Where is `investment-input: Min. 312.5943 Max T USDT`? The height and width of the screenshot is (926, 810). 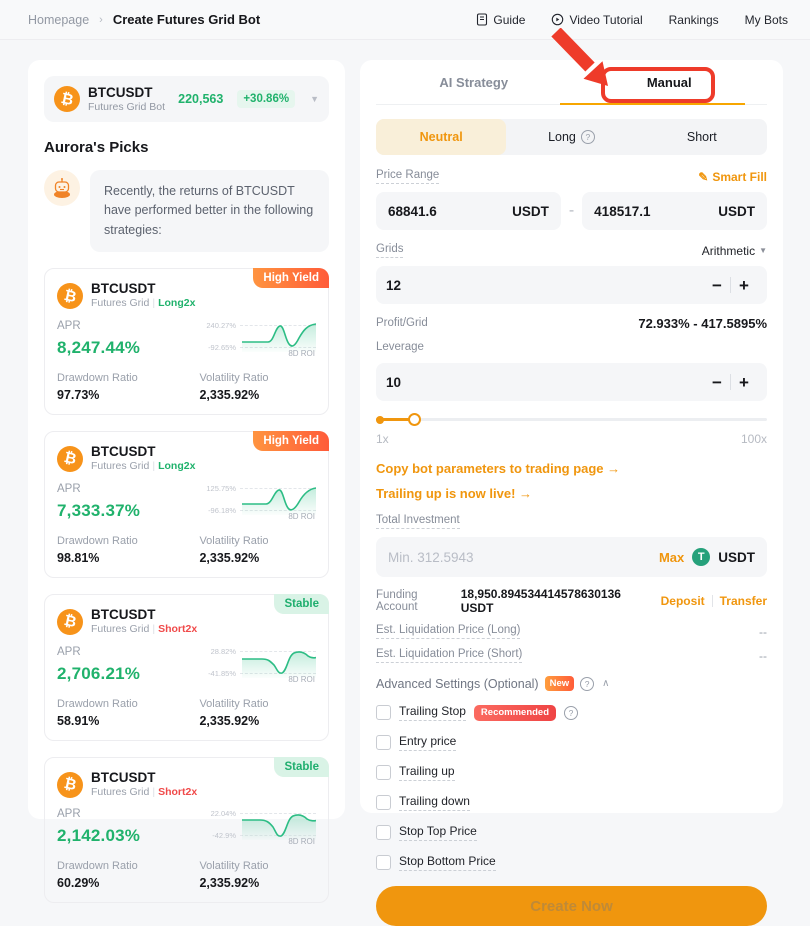 investment-input: Min. 312.5943 Max T USDT is located at coordinates (571, 557).